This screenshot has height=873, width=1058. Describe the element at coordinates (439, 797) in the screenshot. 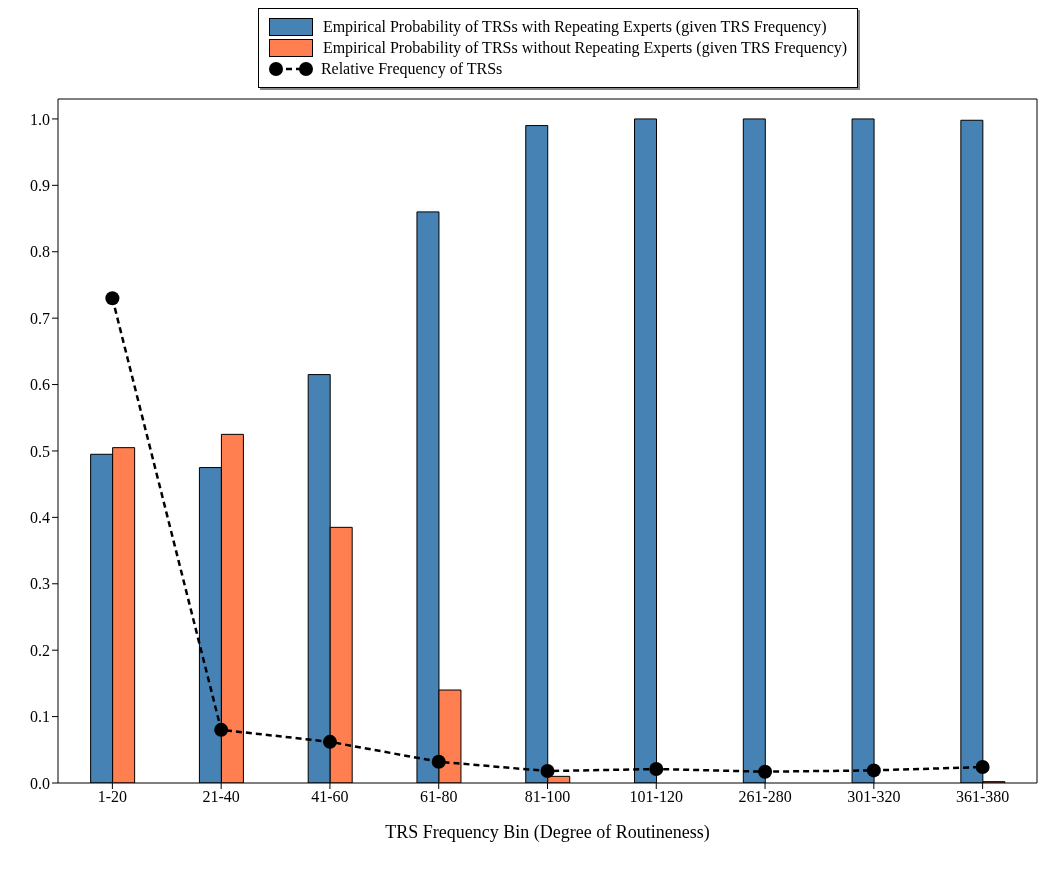

I see `x-tick-label: 61-80` at that location.